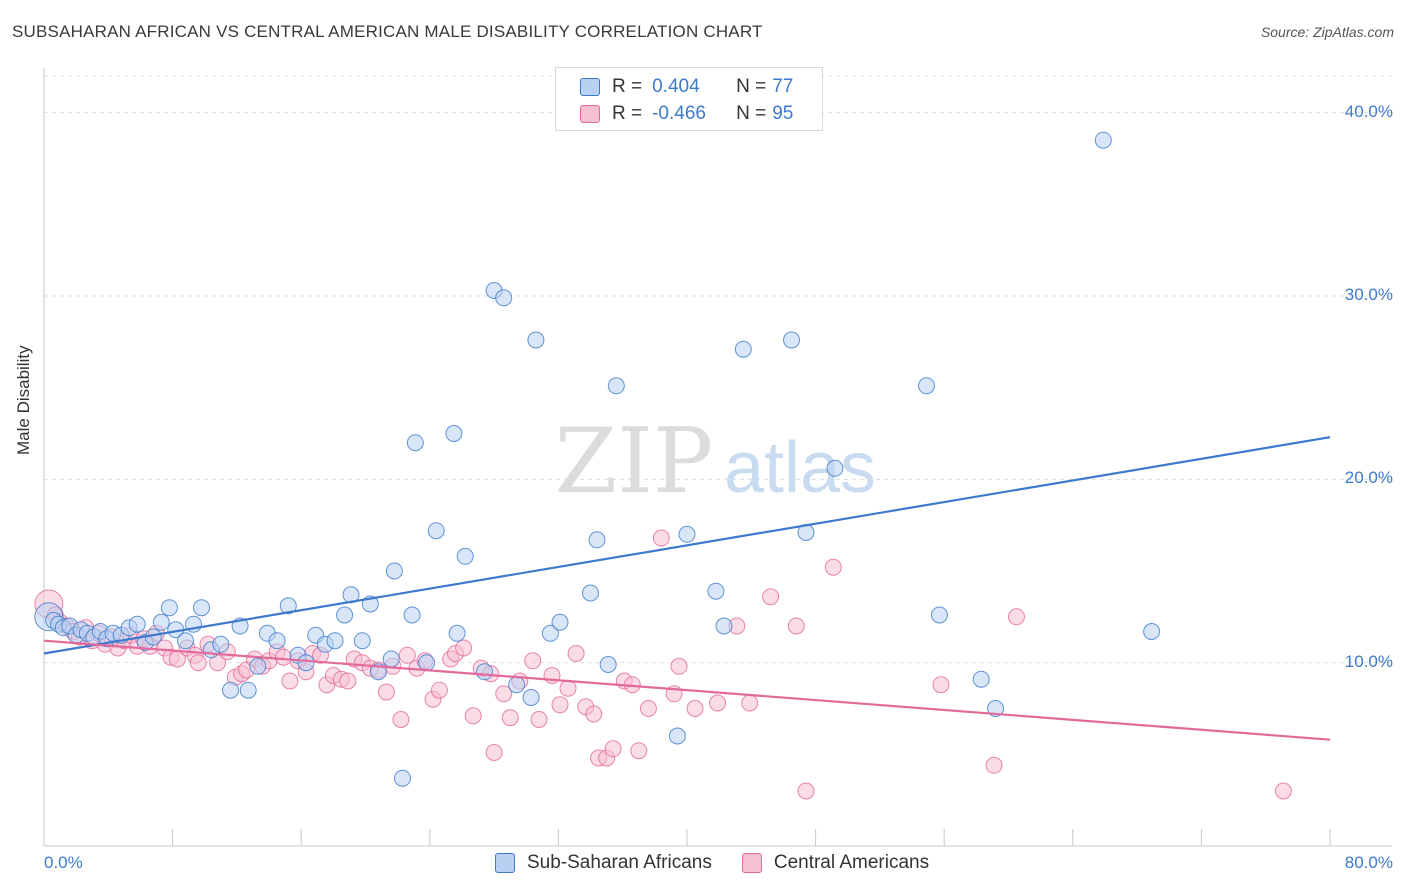 The width and height of the screenshot is (1406, 892). What do you see at coordinates (1368, 478) in the screenshot?
I see `y-tick-label: 20.0%` at bounding box center [1368, 478].